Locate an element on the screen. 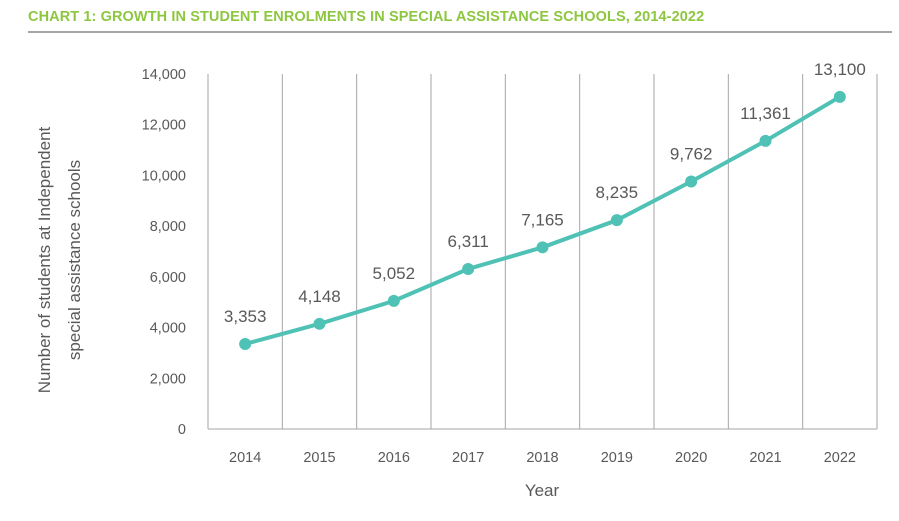 The width and height of the screenshot is (899, 521). x-tick-label: 2017 is located at coordinates (468, 458).